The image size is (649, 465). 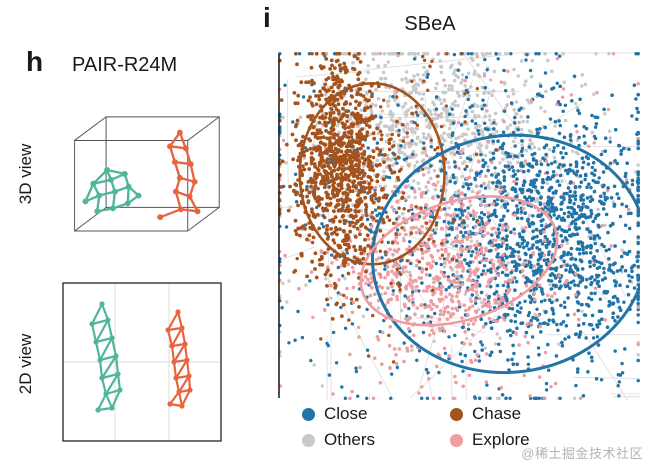 I want to click on legend: Close Chase Others Explore, so click(x=461, y=427).